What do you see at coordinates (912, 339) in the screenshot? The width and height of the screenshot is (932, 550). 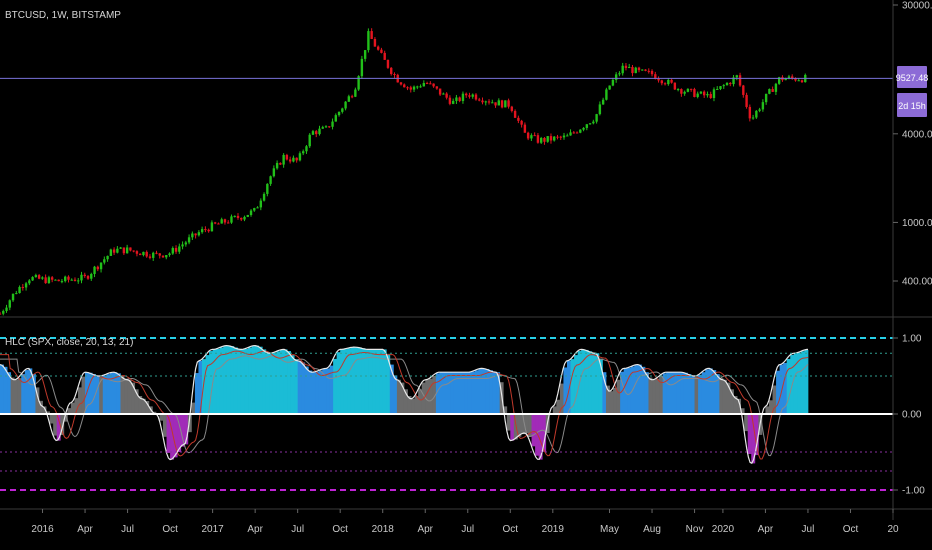 I see `osc-axis-label: 1.00` at bounding box center [912, 339].